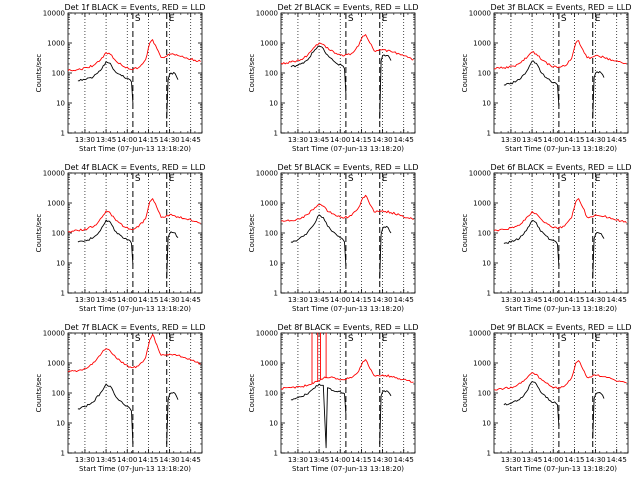 The height and width of the screenshot is (480, 640). I want to click on panel-title: Det 8f BLACK = Events, RED = LLD, so click(347, 327).